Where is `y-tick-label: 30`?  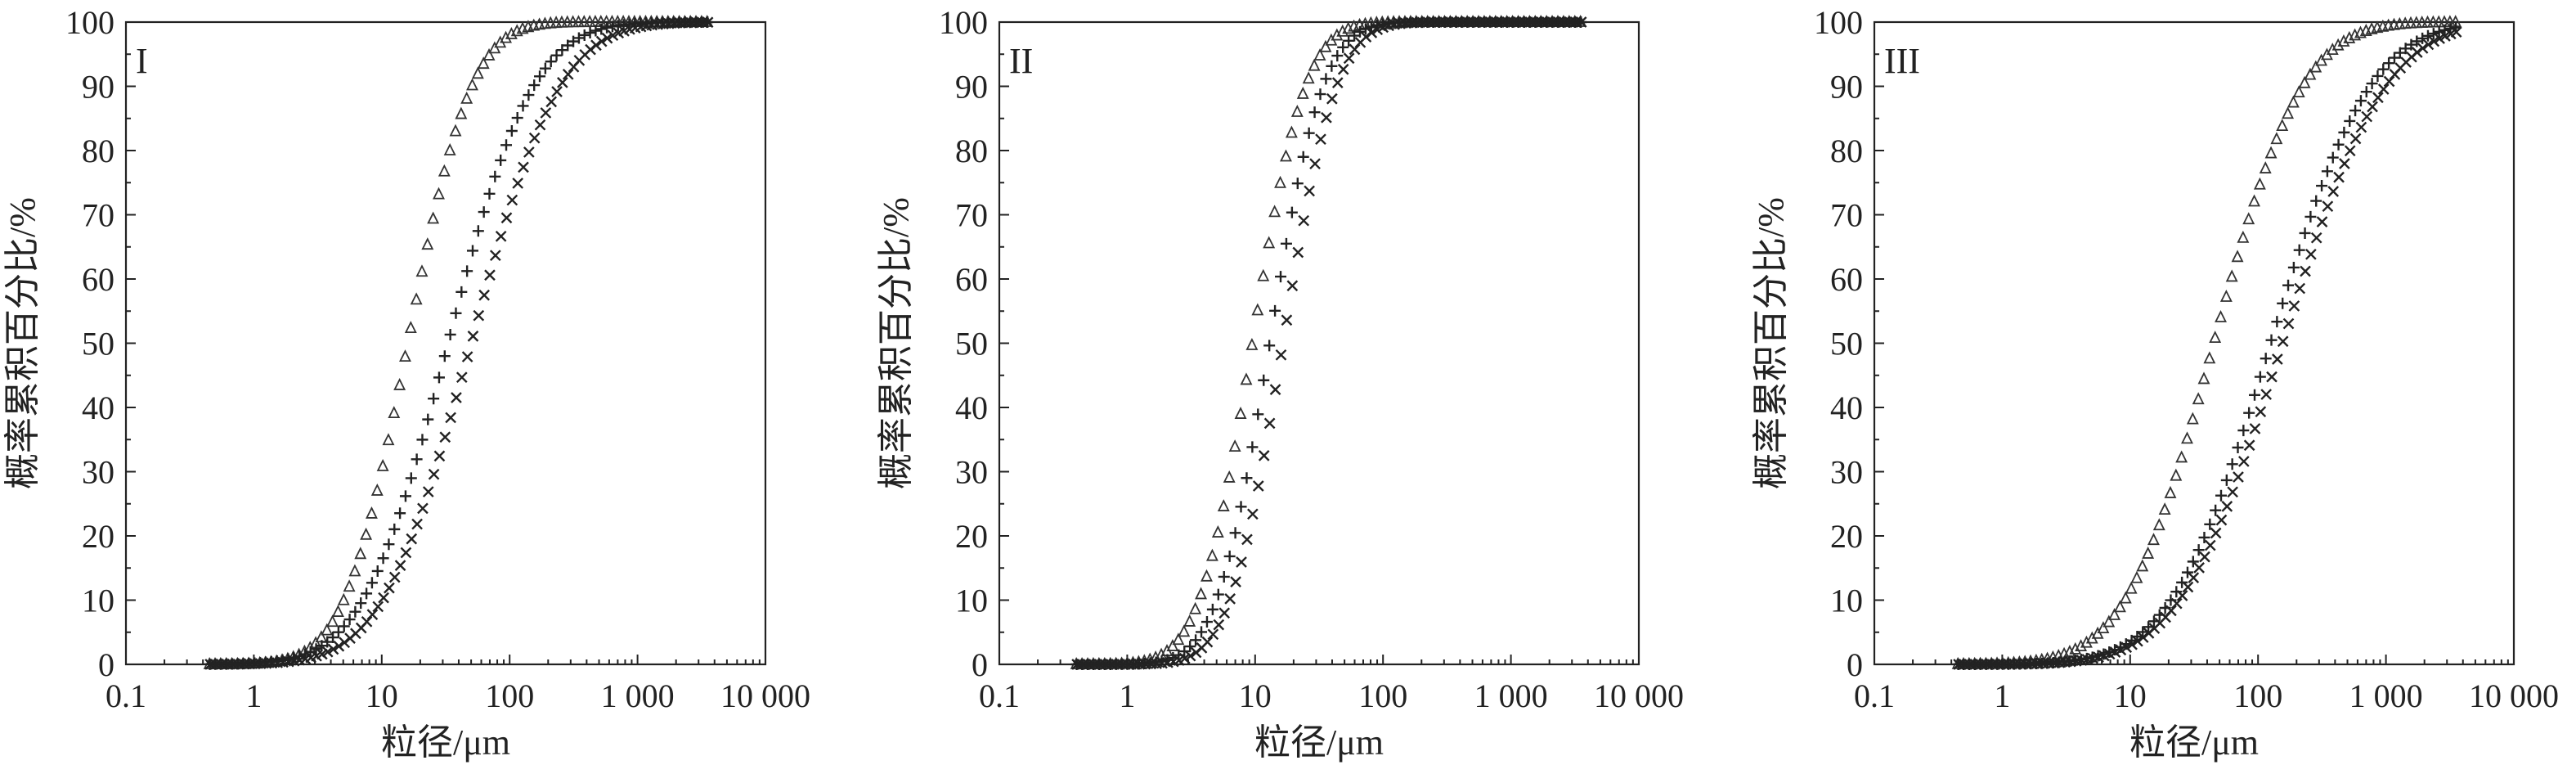
y-tick-label: 30 is located at coordinates (1847, 473).